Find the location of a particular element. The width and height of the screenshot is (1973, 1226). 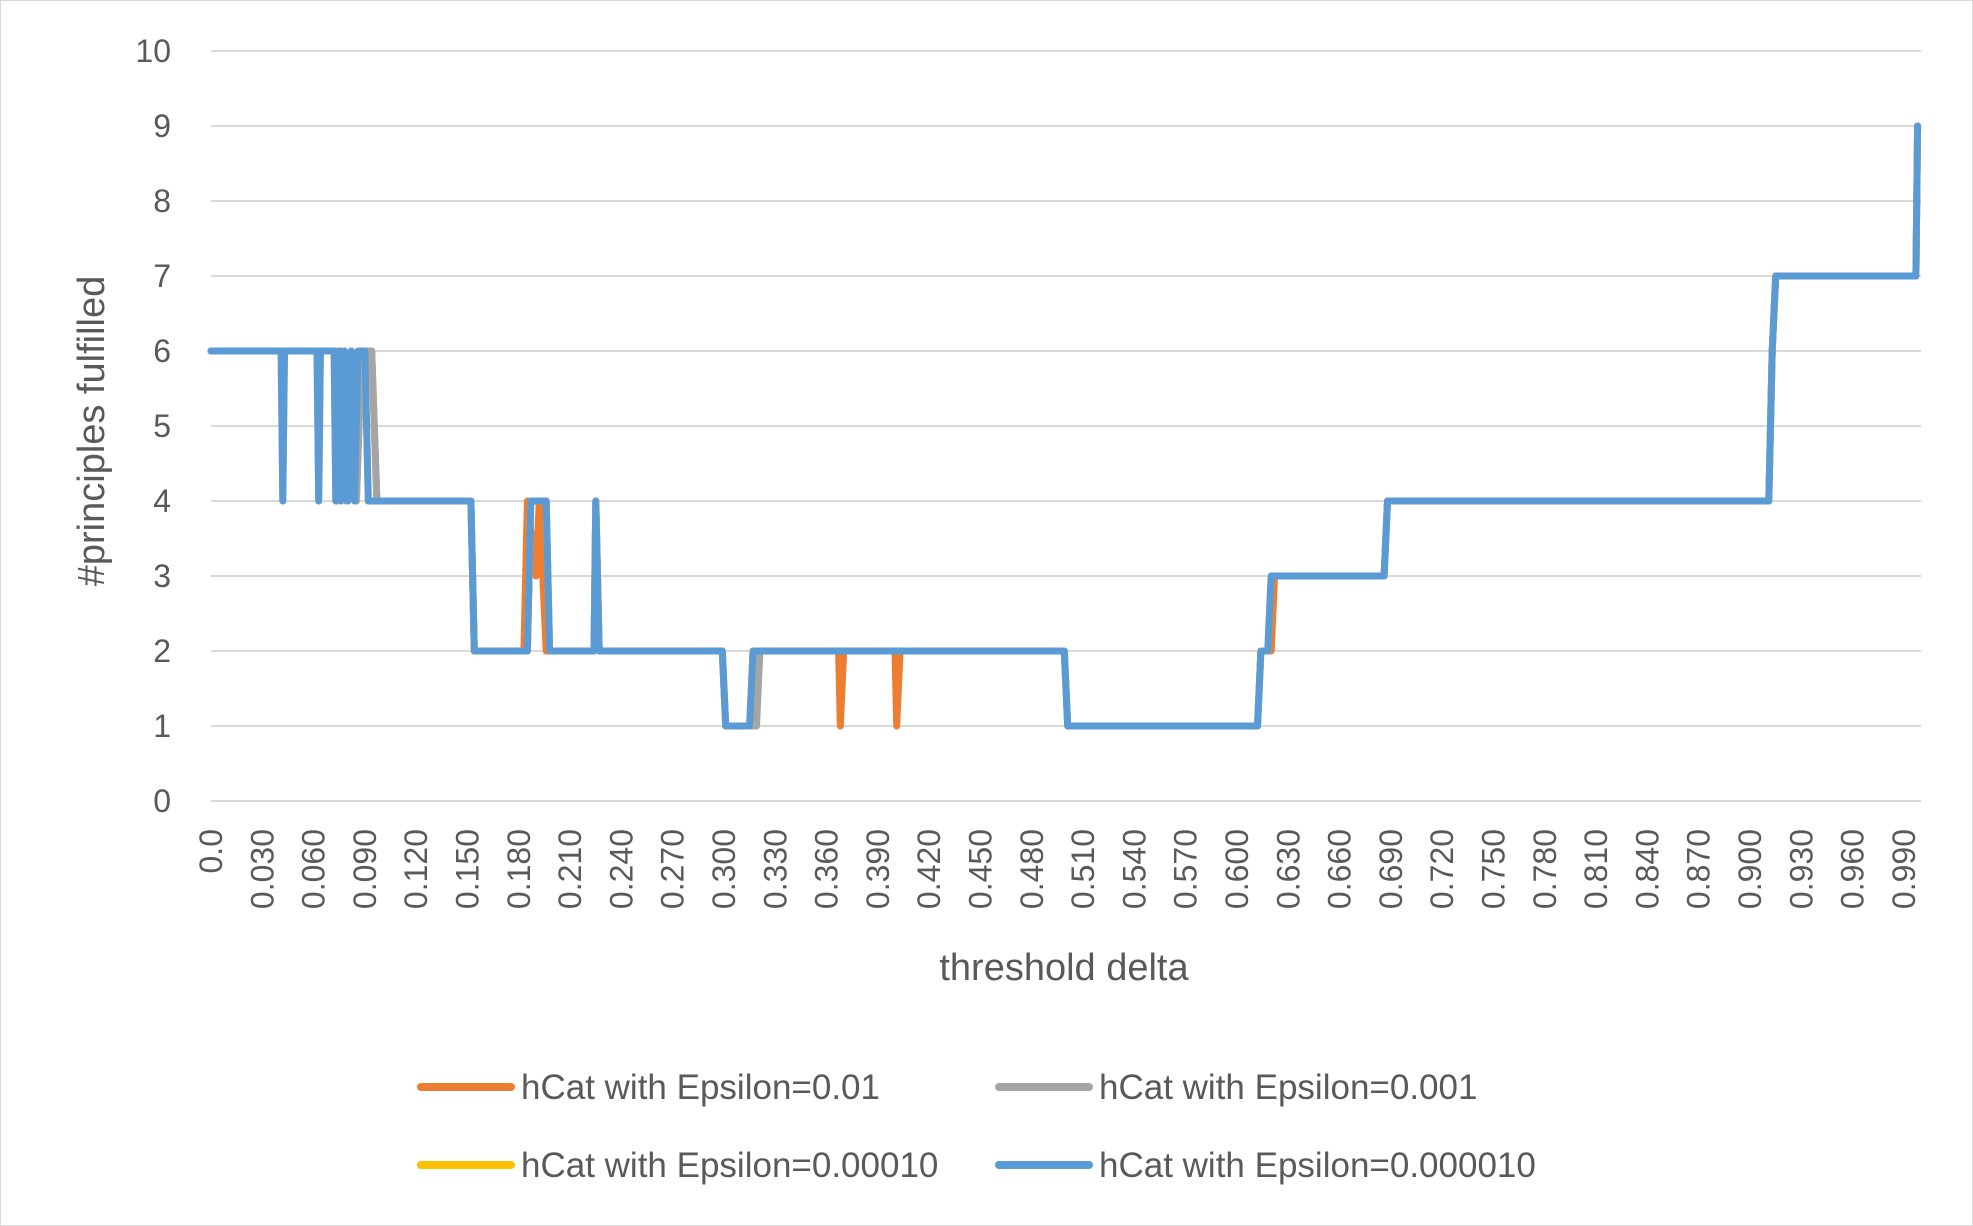

x-tick-label: 0.420 is located at coordinates (929, 869).